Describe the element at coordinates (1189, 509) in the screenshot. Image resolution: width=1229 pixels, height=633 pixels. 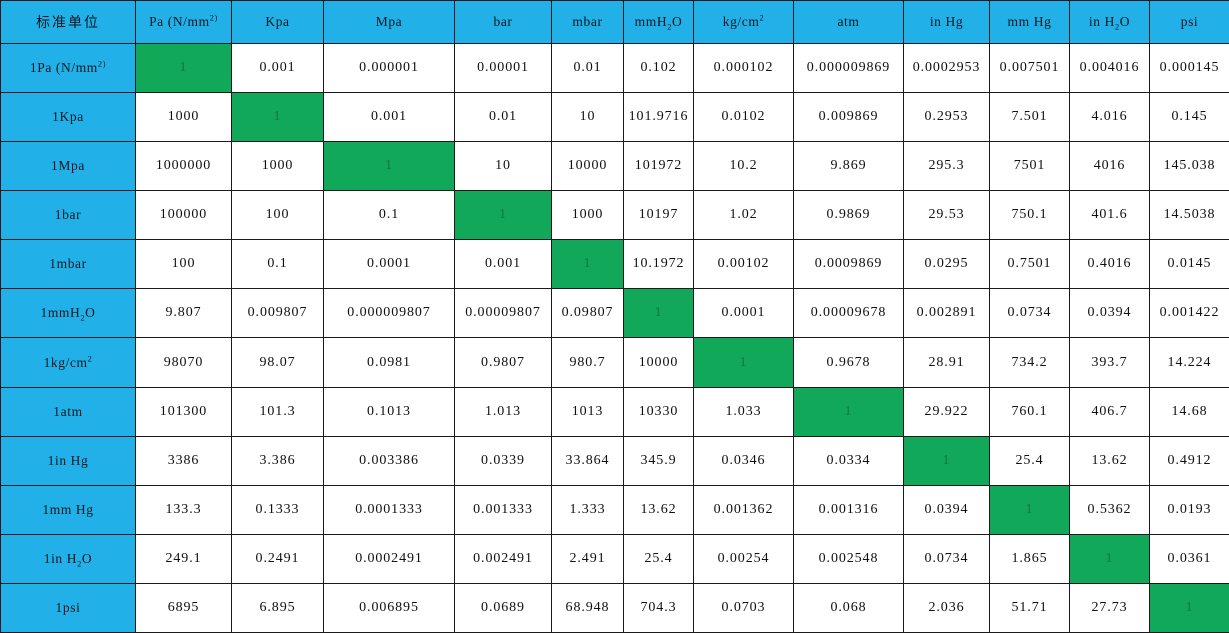
I see `table-cell: 0.0193` at that location.